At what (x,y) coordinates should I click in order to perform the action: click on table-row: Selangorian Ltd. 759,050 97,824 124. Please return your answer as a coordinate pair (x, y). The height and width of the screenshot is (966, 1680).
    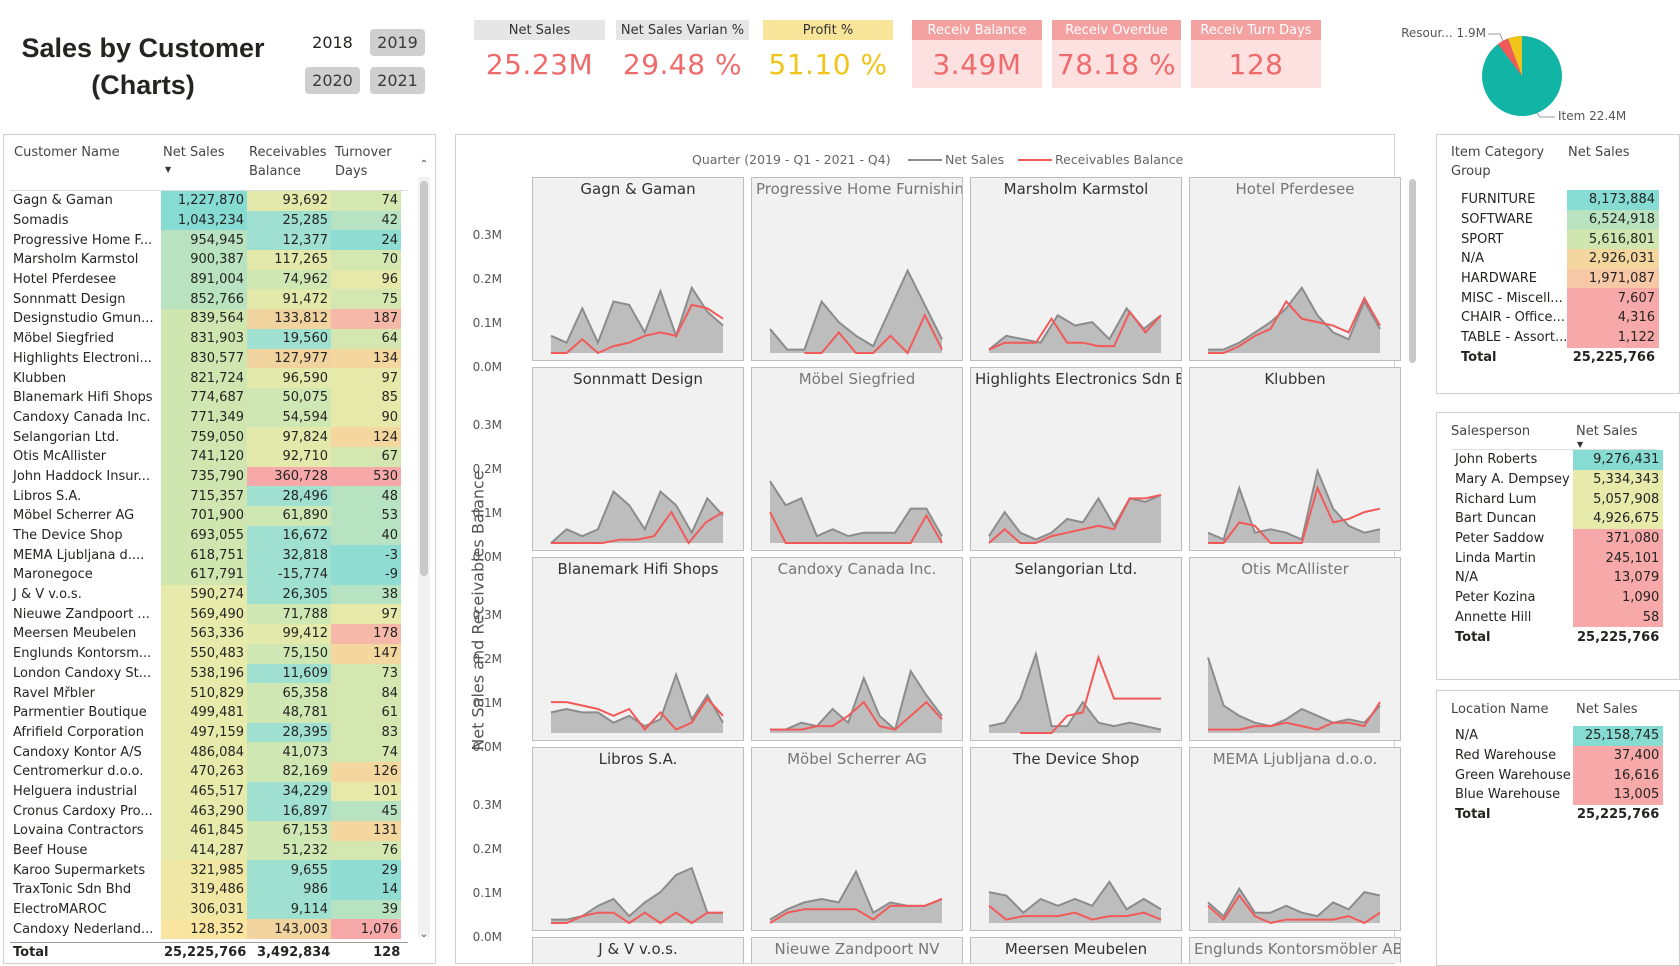
    Looking at the image, I should click on (205, 437).